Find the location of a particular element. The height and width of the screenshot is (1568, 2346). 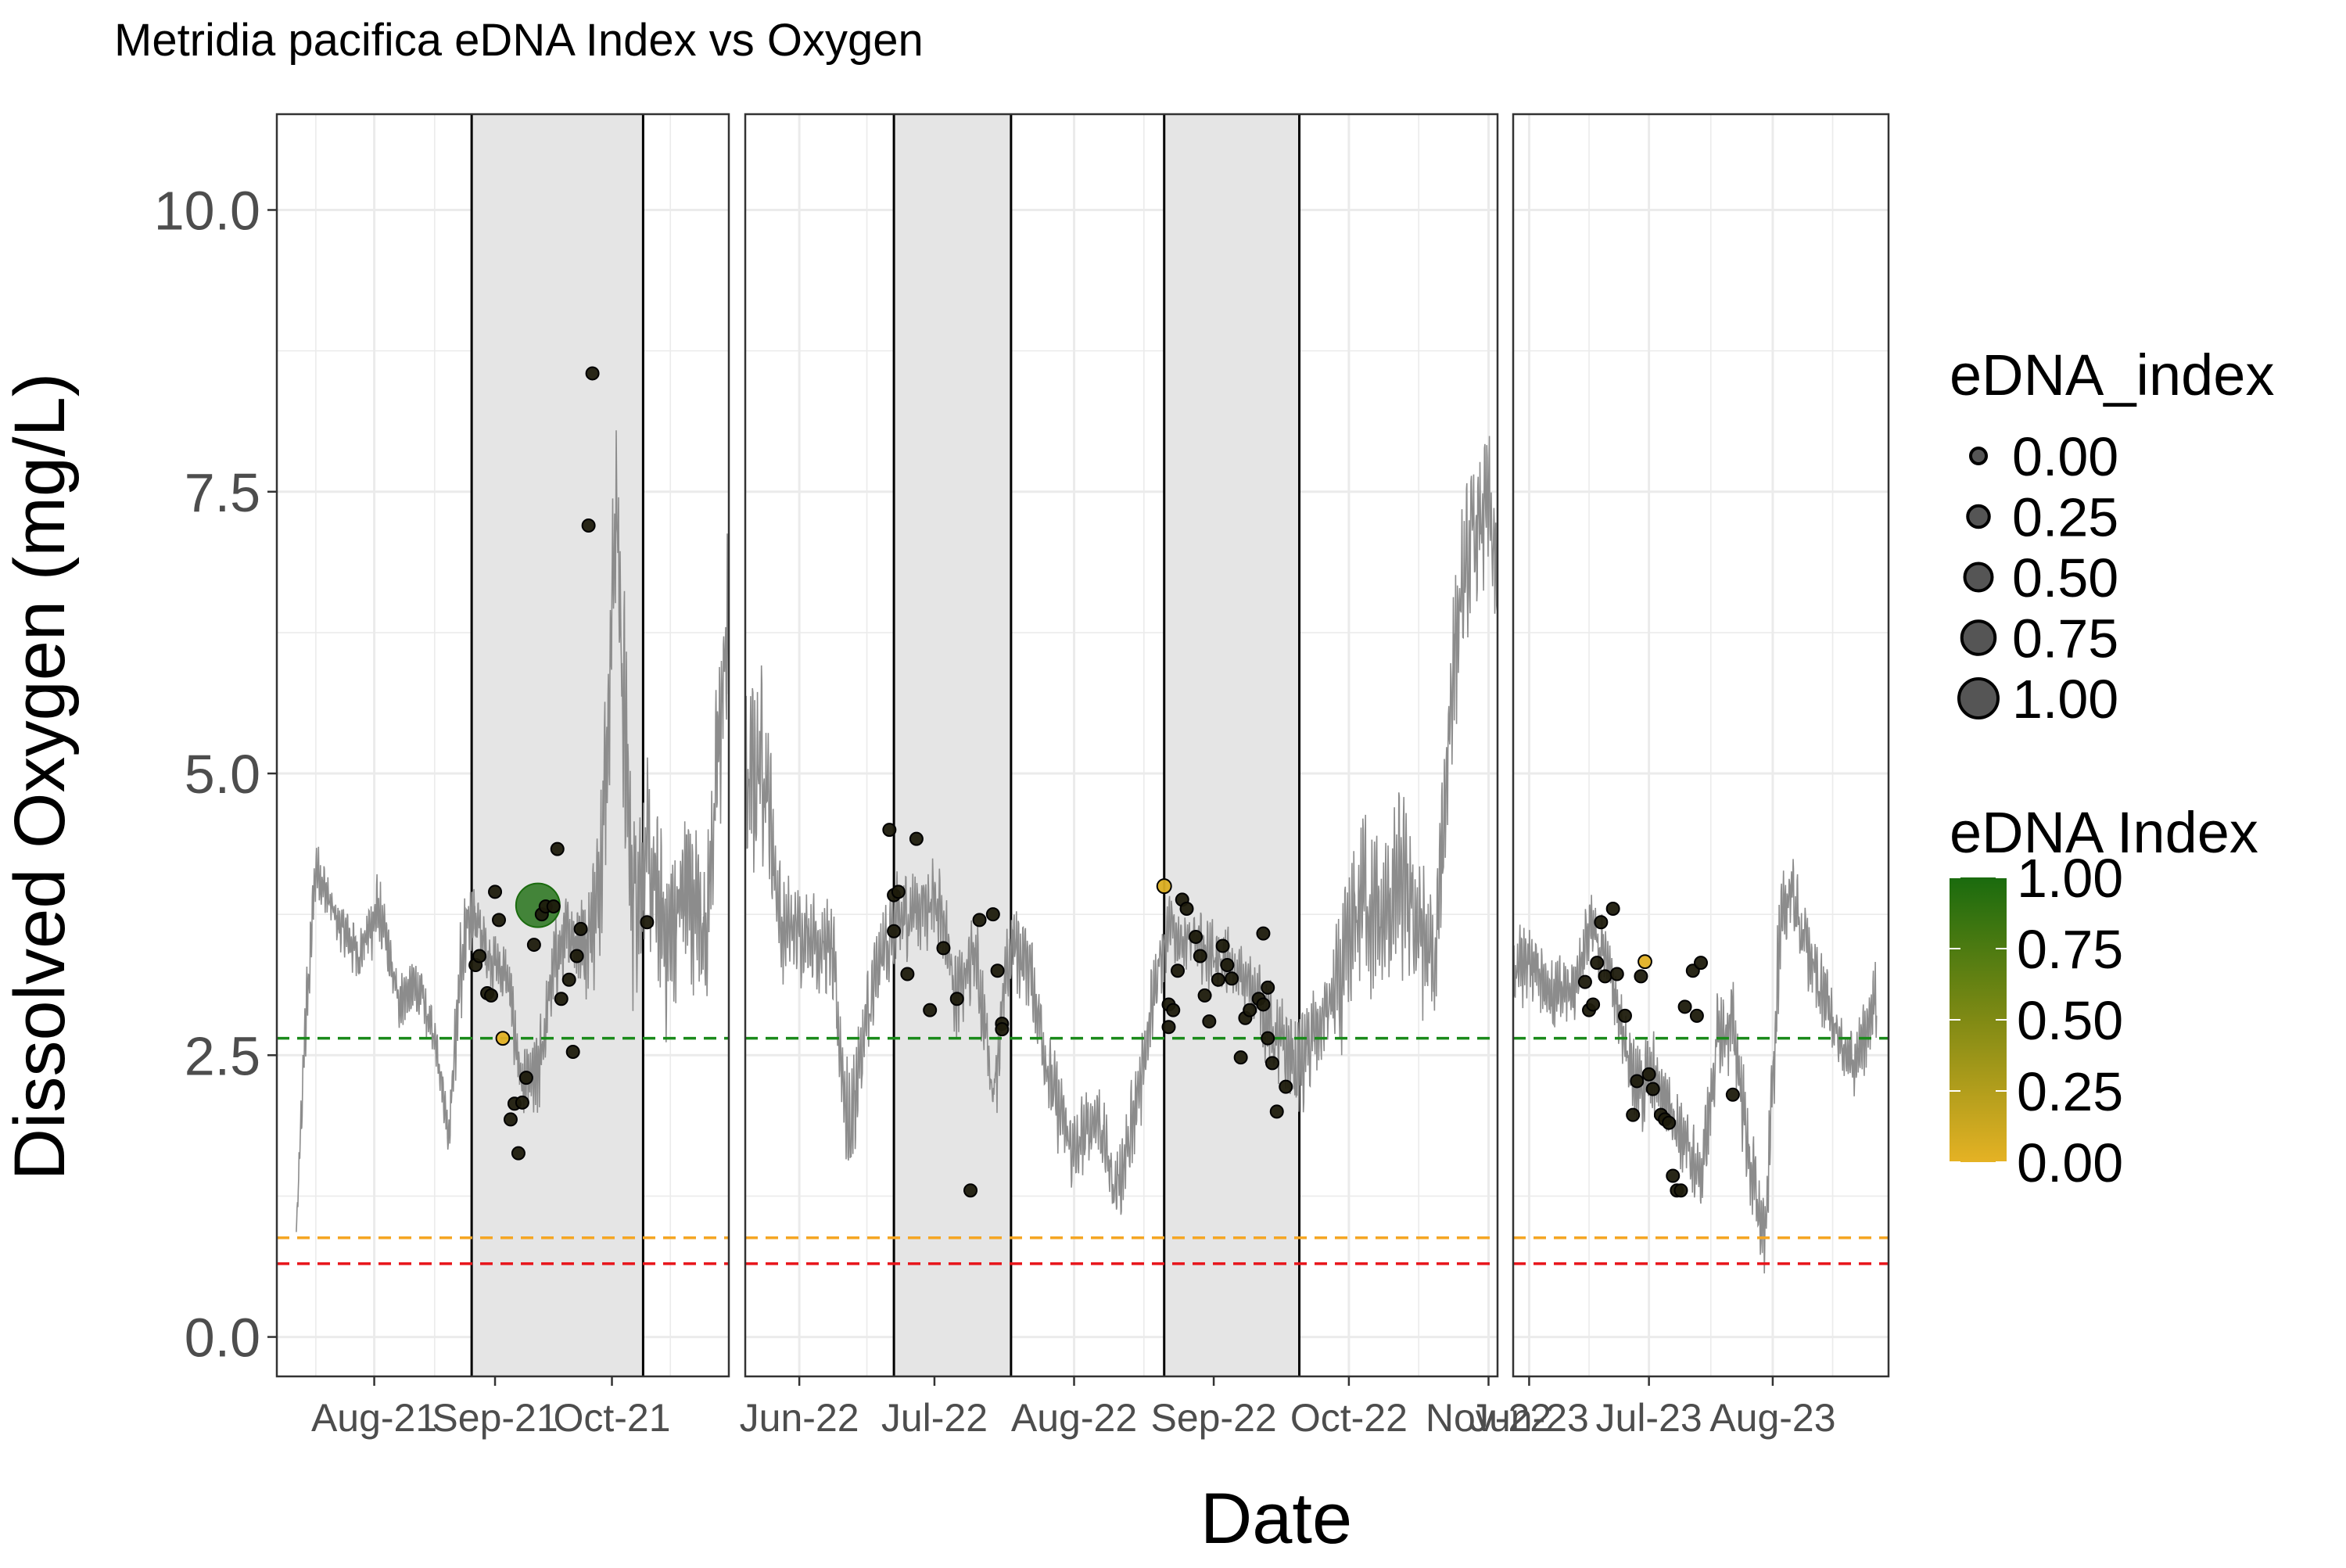

oxygen-series-line is located at coordinates (512, 831).